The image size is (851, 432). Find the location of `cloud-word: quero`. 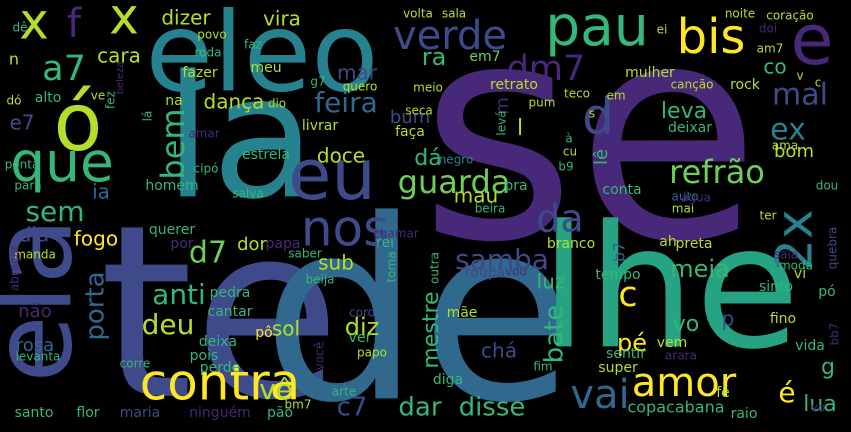

cloud-word: quero is located at coordinates (360, 87).